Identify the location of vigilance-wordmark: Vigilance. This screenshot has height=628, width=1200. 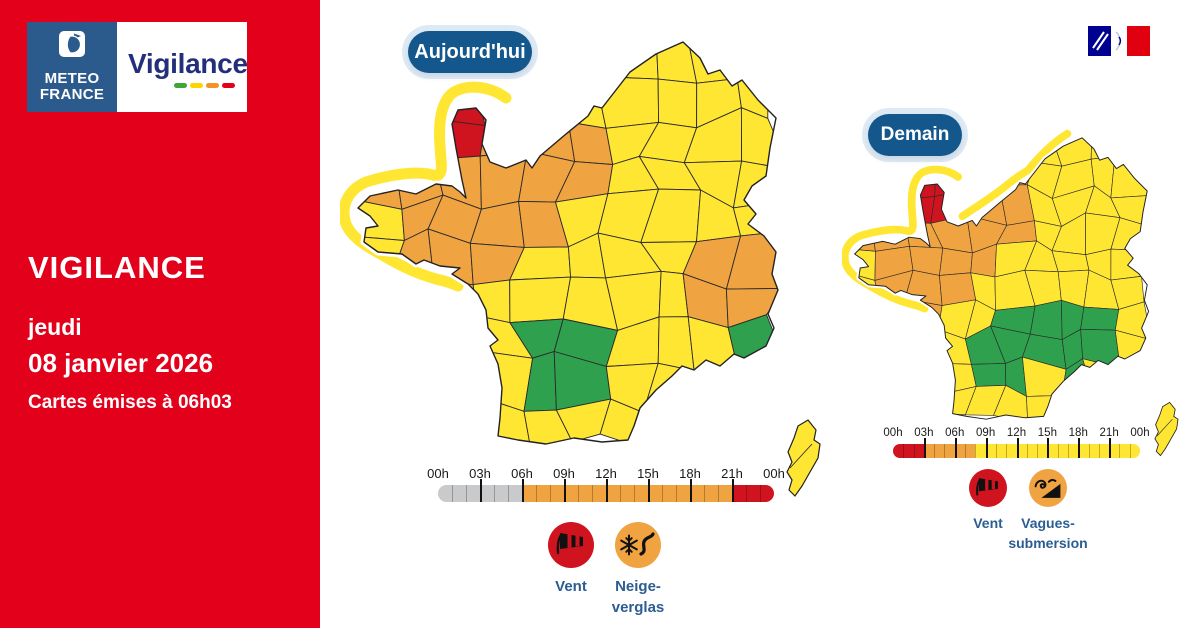
(188, 63).